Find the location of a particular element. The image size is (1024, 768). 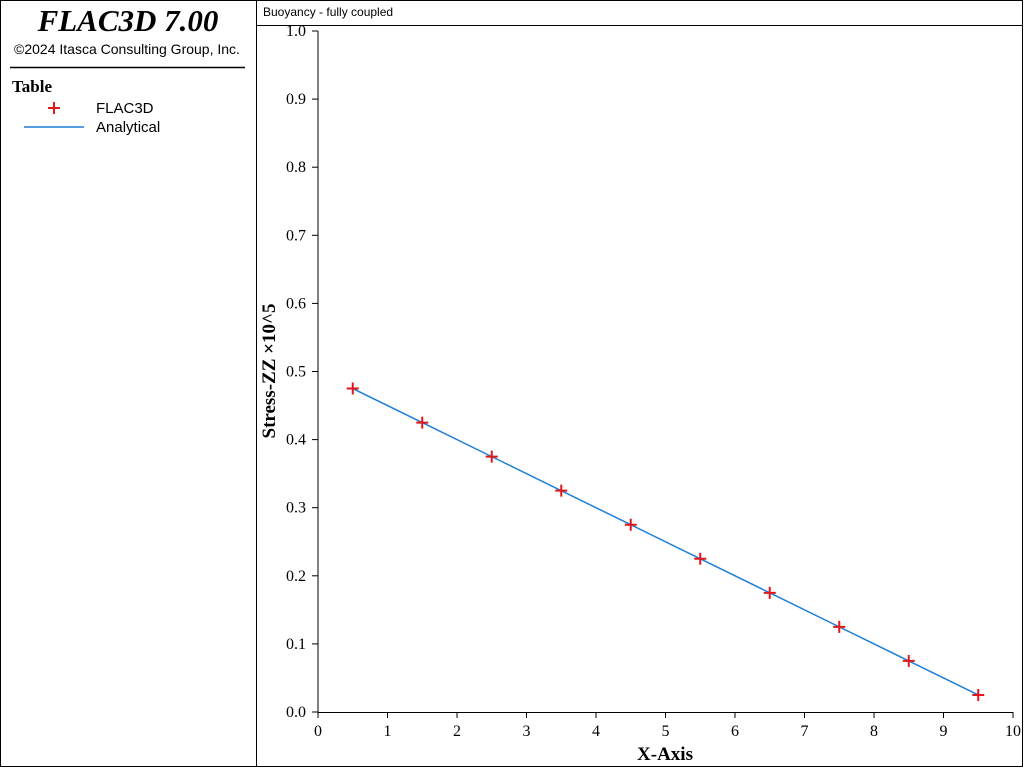

chart-title: Buoyancy - fully coupled is located at coordinates (328, 12).